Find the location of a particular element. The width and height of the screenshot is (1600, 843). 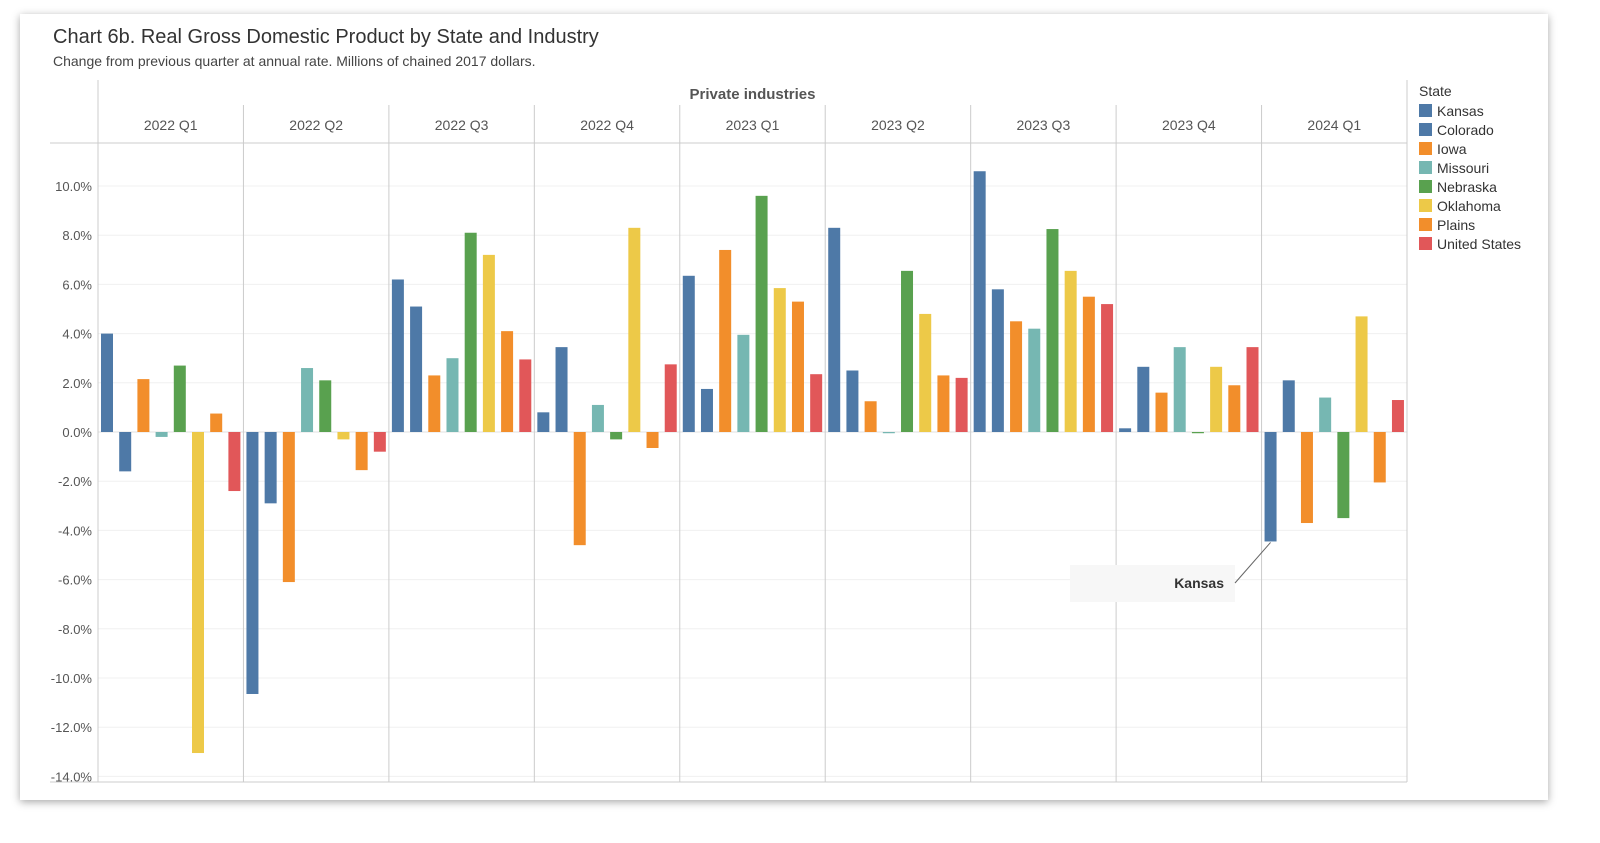

category-label: 2022 Q1 is located at coordinates (171, 125).